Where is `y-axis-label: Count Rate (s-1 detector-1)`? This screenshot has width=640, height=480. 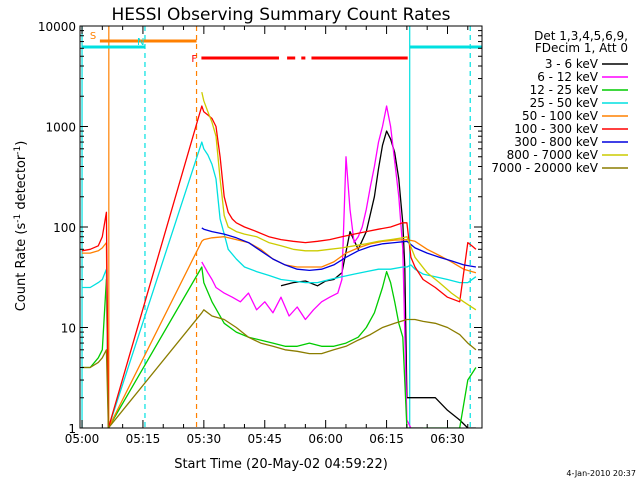
y-axis-label: Count Rate (s-1 detector-1) is located at coordinates (21, 226).